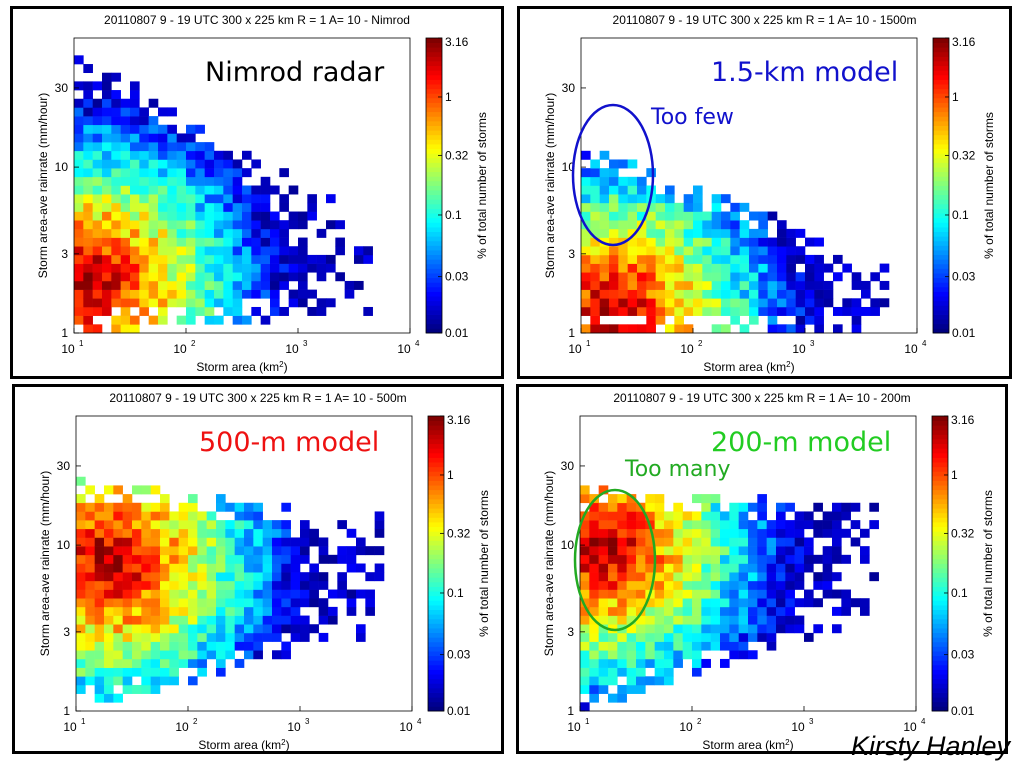  Describe the element at coordinates (81, 343) in the screenshot. I see `x-tick-exponent: 1` at that location.